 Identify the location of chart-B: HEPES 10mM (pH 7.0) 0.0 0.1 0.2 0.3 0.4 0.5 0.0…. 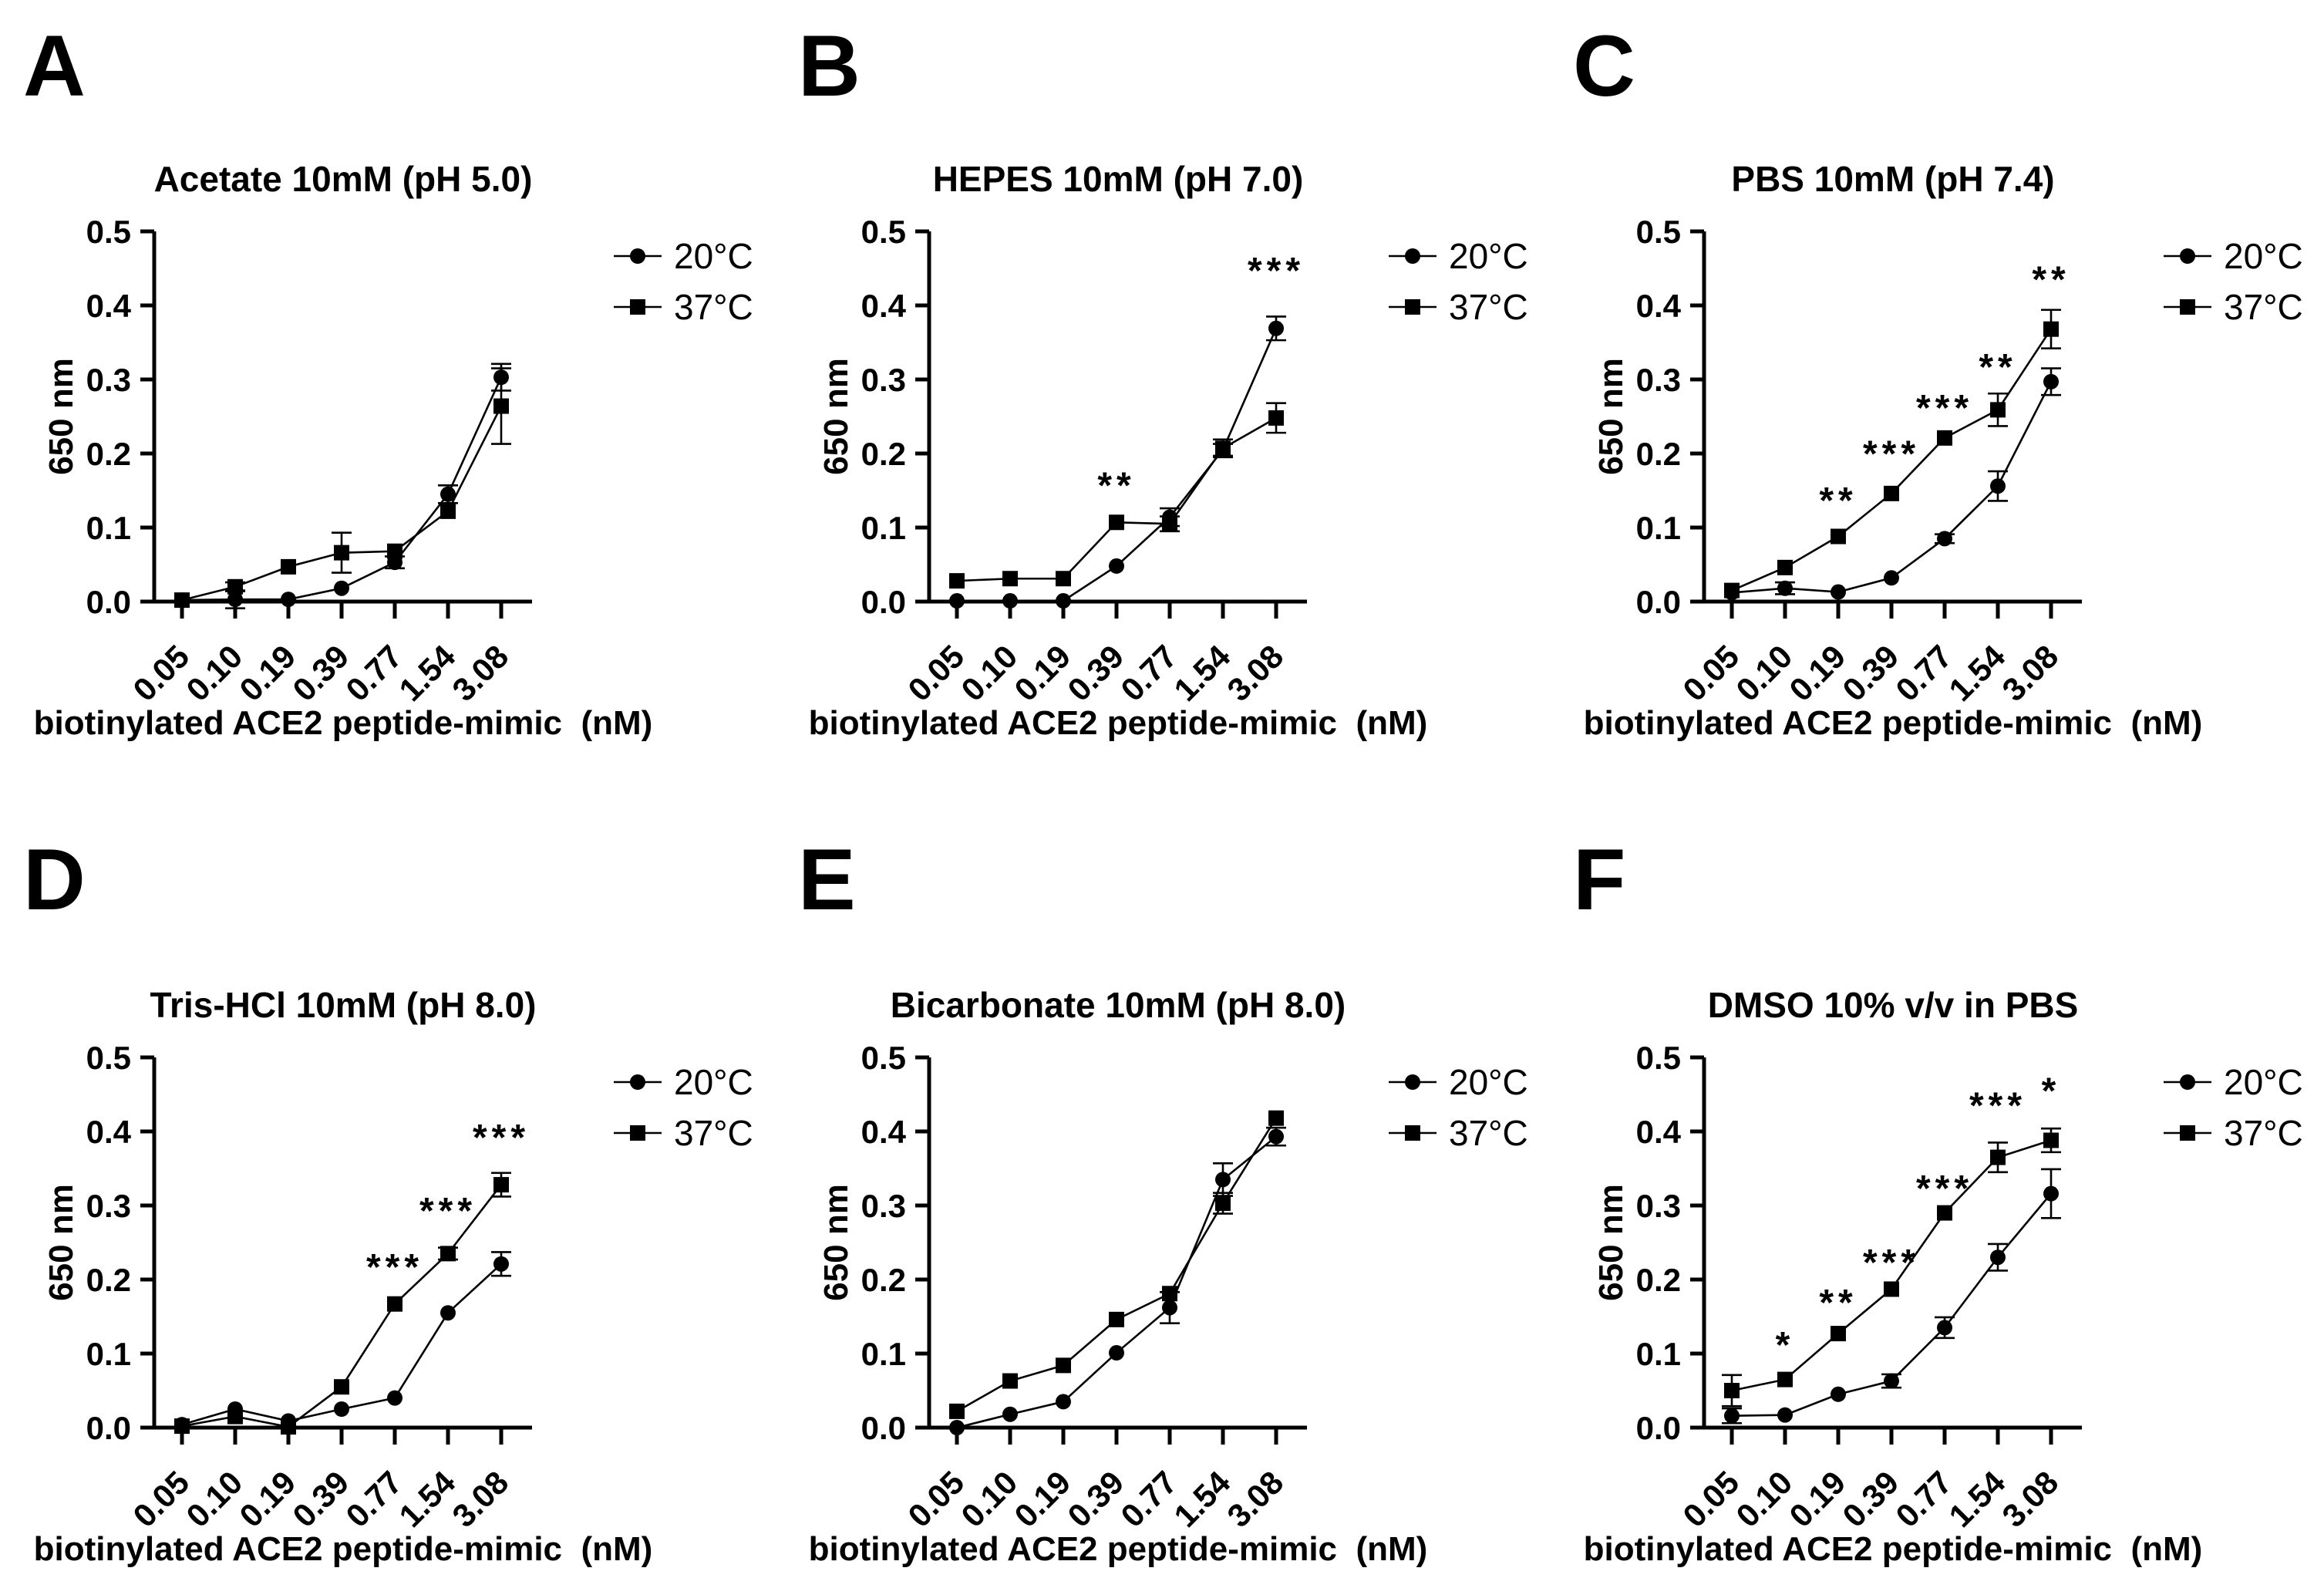
(1168, 450).